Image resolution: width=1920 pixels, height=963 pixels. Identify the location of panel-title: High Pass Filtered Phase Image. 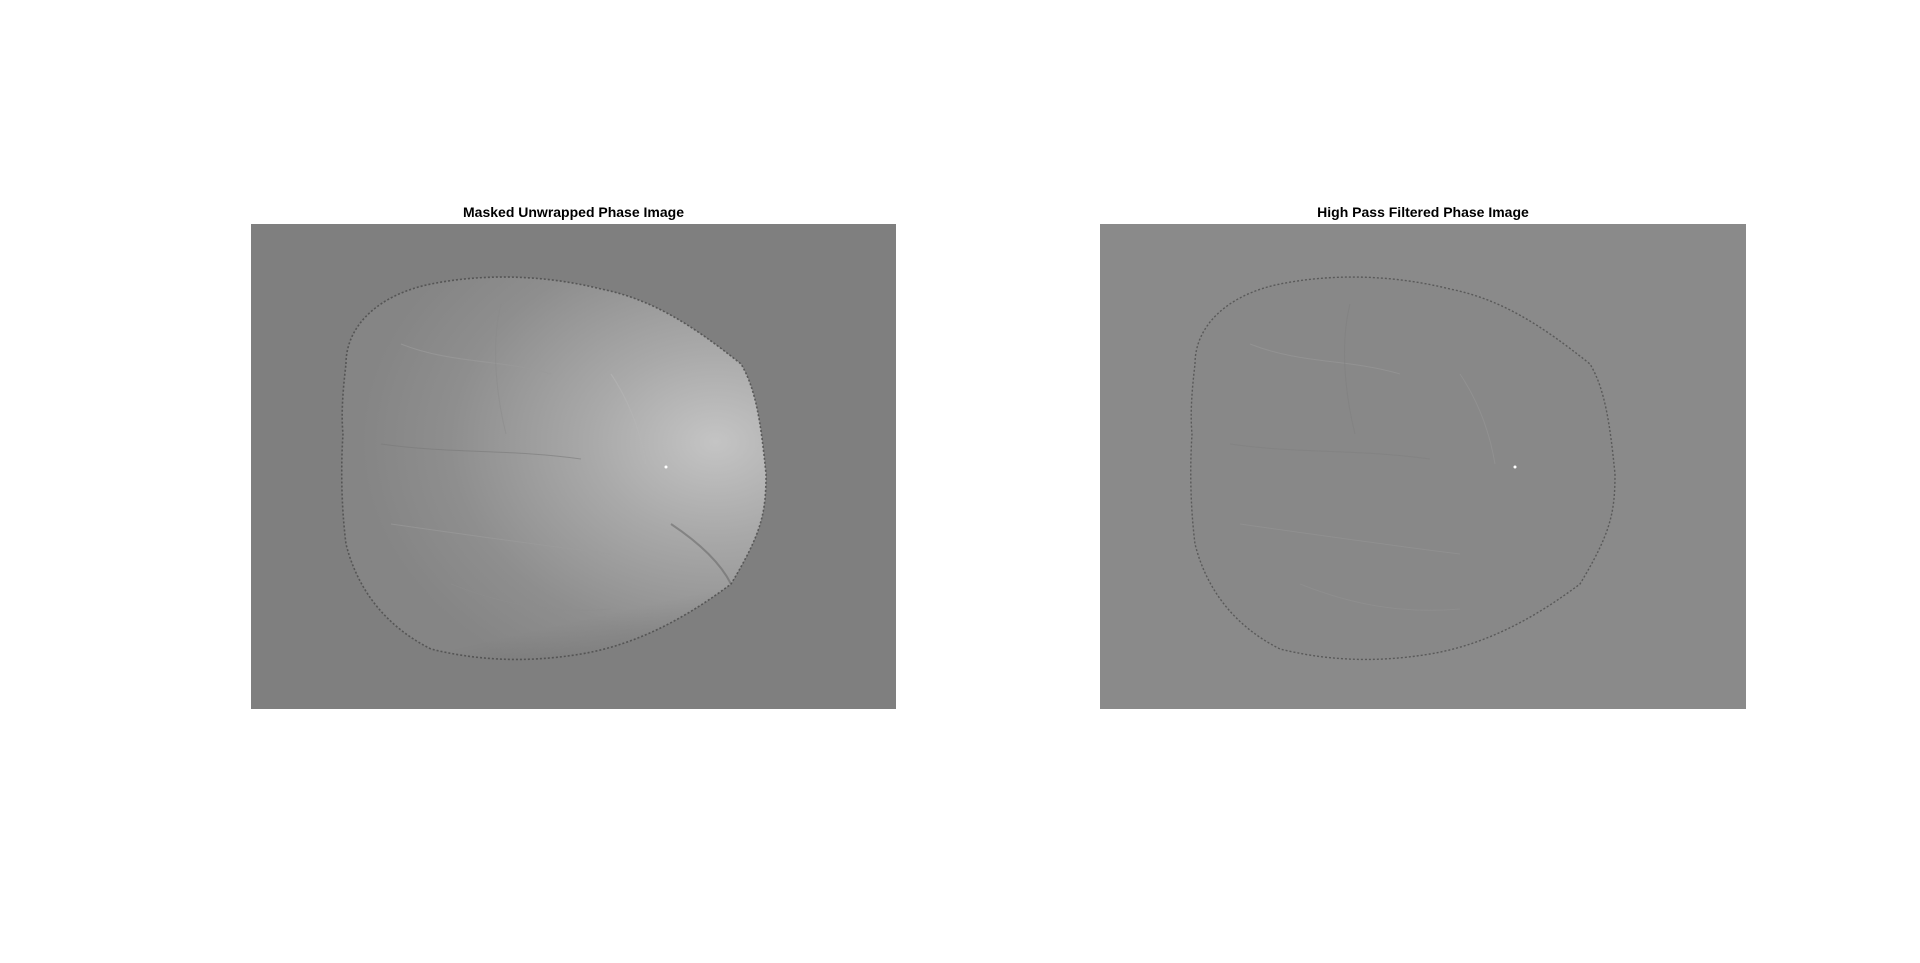
(1423, 212).